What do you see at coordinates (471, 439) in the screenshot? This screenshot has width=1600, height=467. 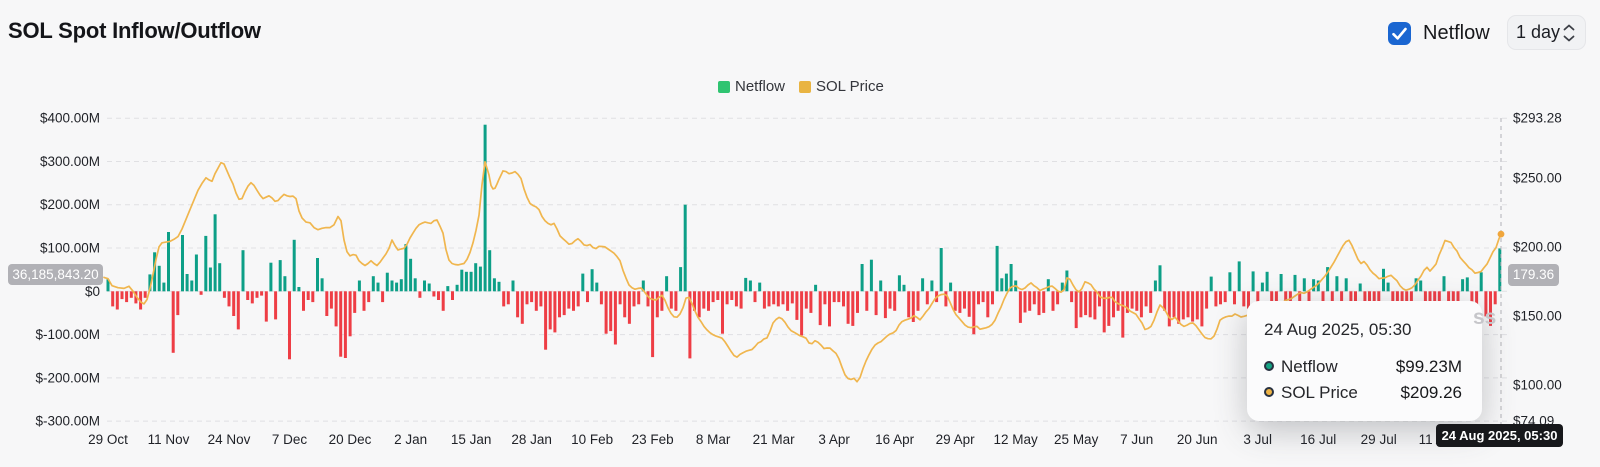 I see `svg-text: 15 Jan` at bounding box center [471, 439].